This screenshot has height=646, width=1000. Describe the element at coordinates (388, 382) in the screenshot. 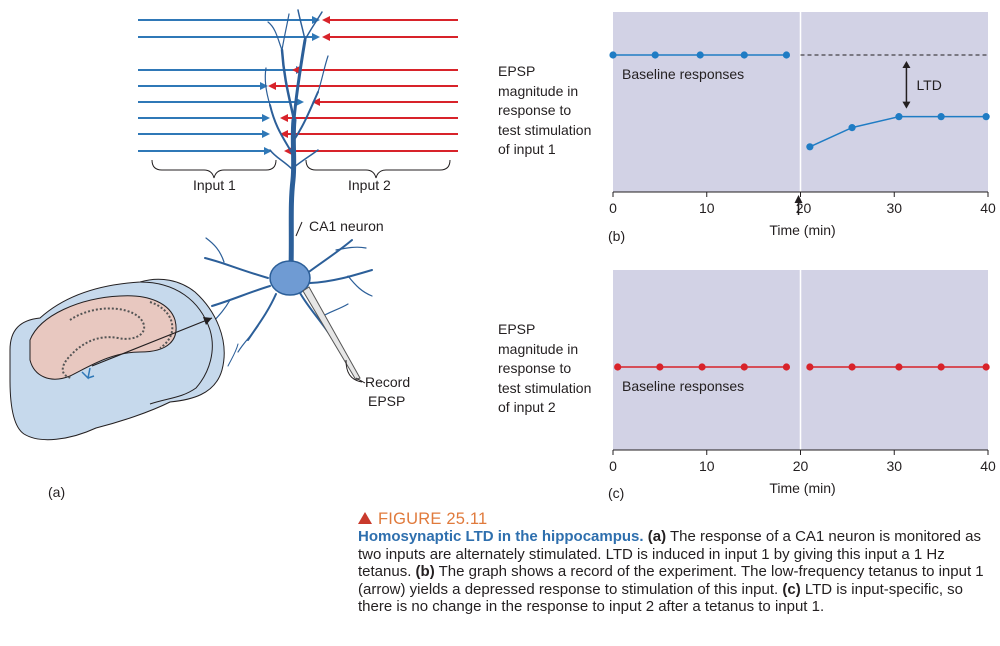

I see `record-label-line1: Record` at that location.